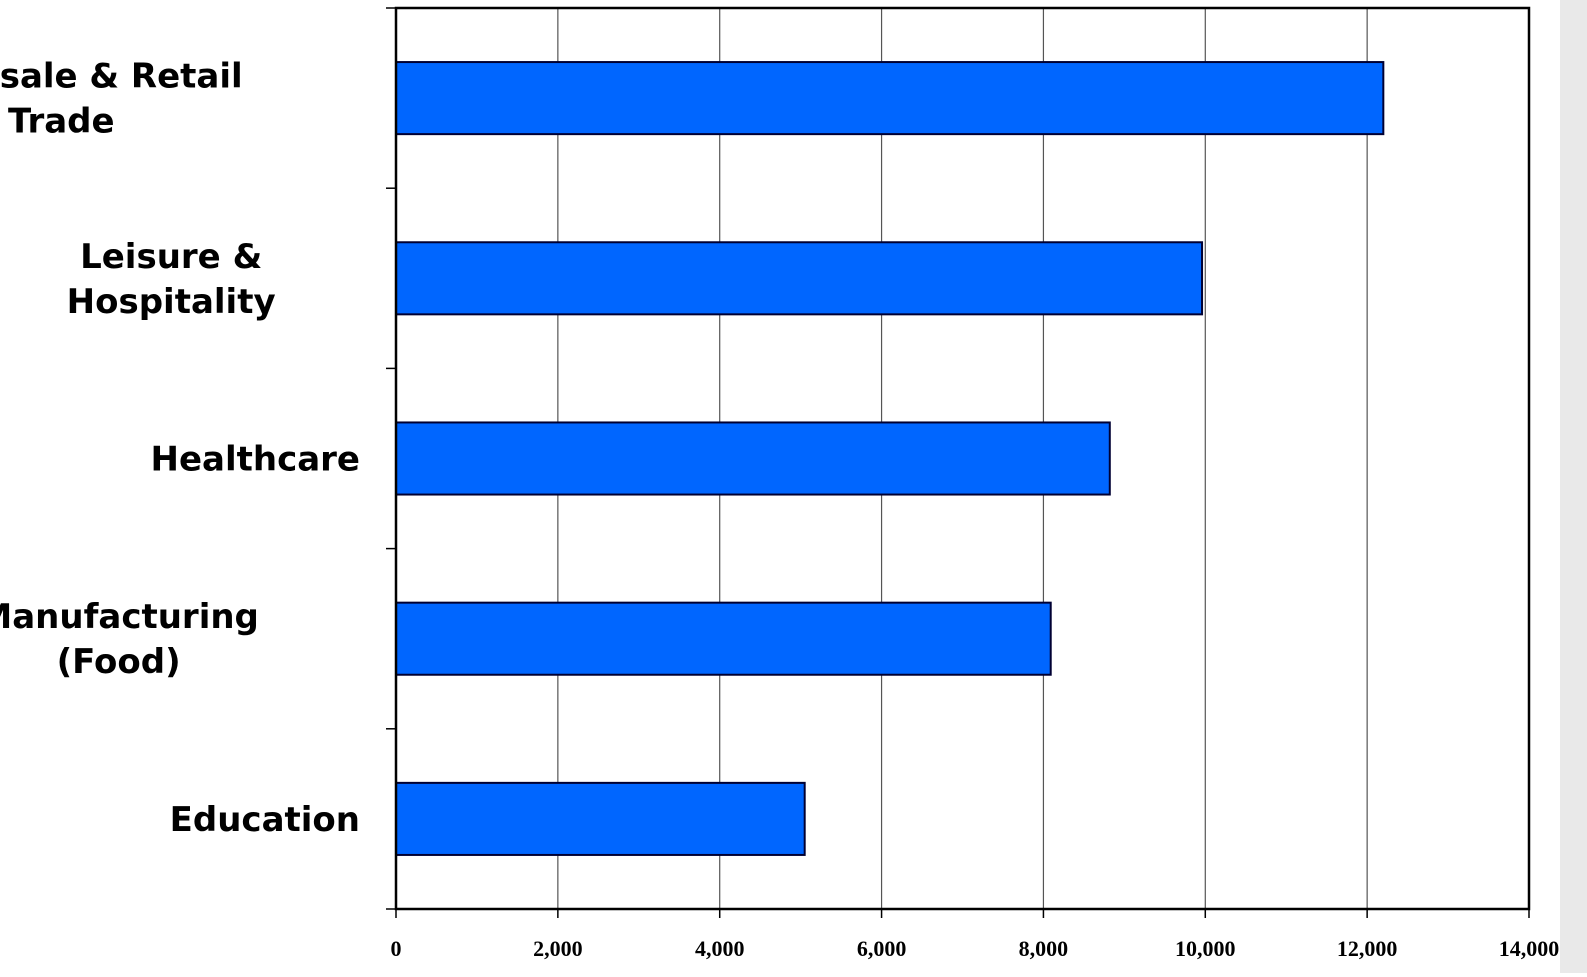 This screenshot has width=1587, height=977. Describe the element at coordinates (129, 617) in the screenshot. I see `category-label-3-line-0: Manufacturing` at that location.